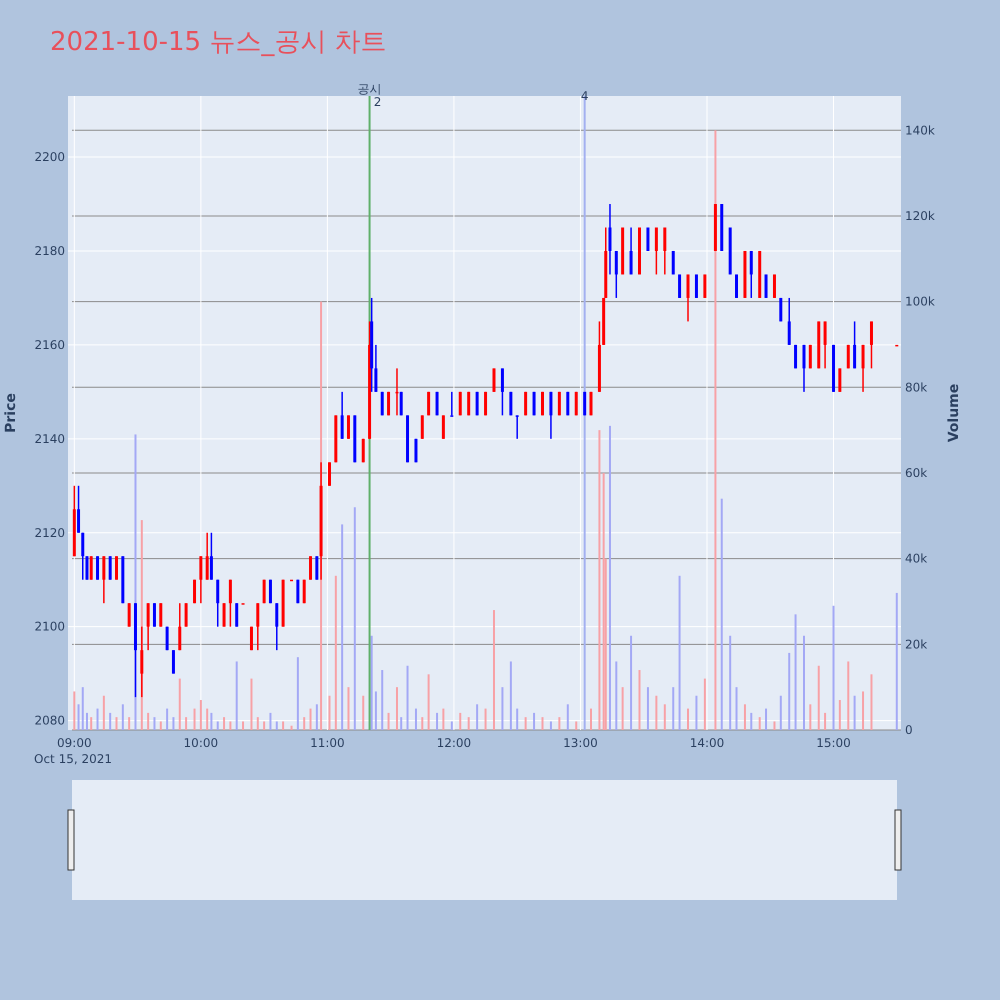  Describe the element at coordinates (49, 533) in the screenshot. I see `y-tick-label: 2120` at that location.